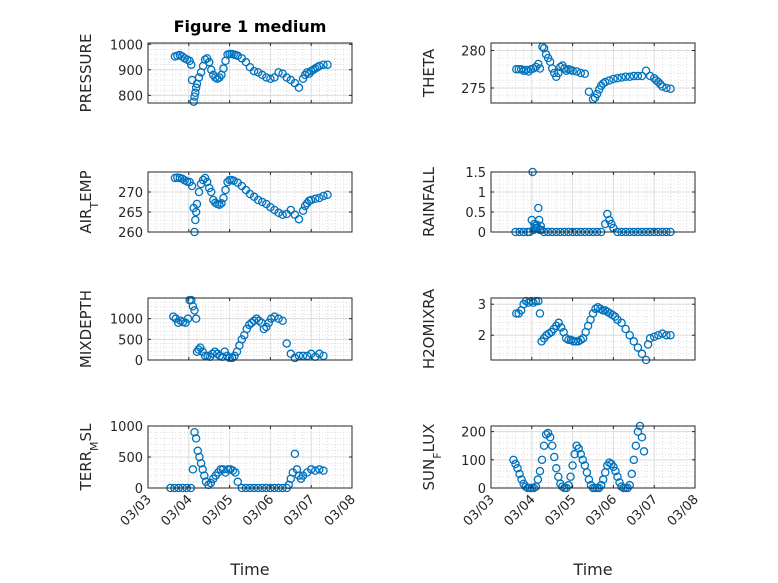  Describe the element at coordinates (473, 461) in the screenshot. I see `y-tick-label: 100` at that location.